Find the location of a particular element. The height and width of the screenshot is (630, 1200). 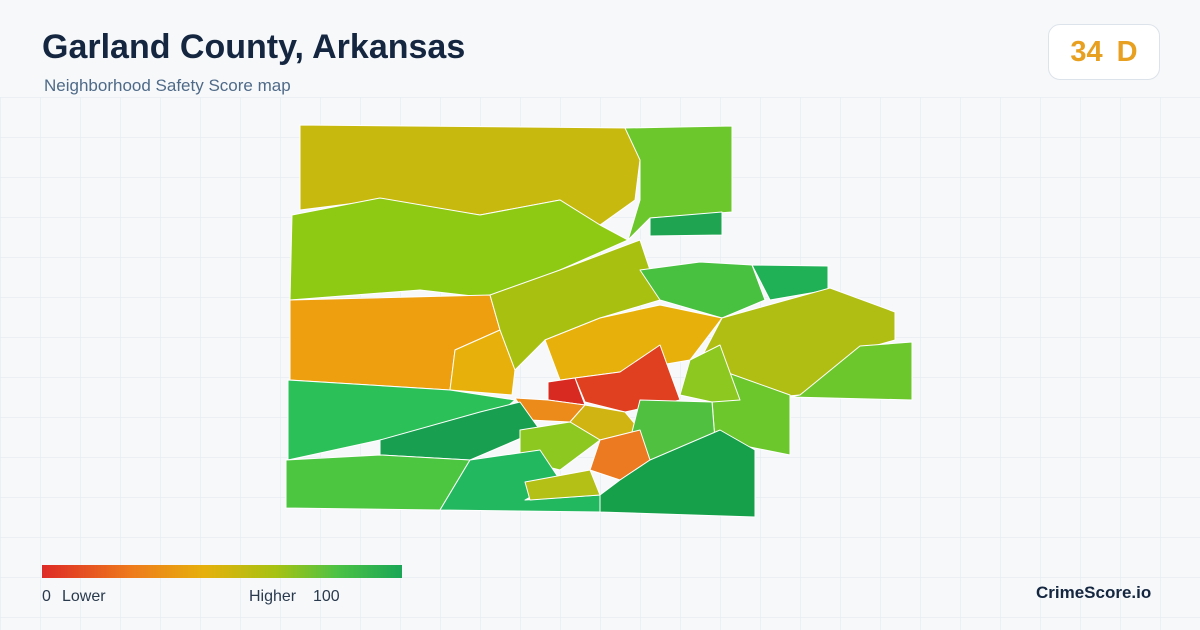

title: Garland County, Arkansas is located at coordinates (254, 47).